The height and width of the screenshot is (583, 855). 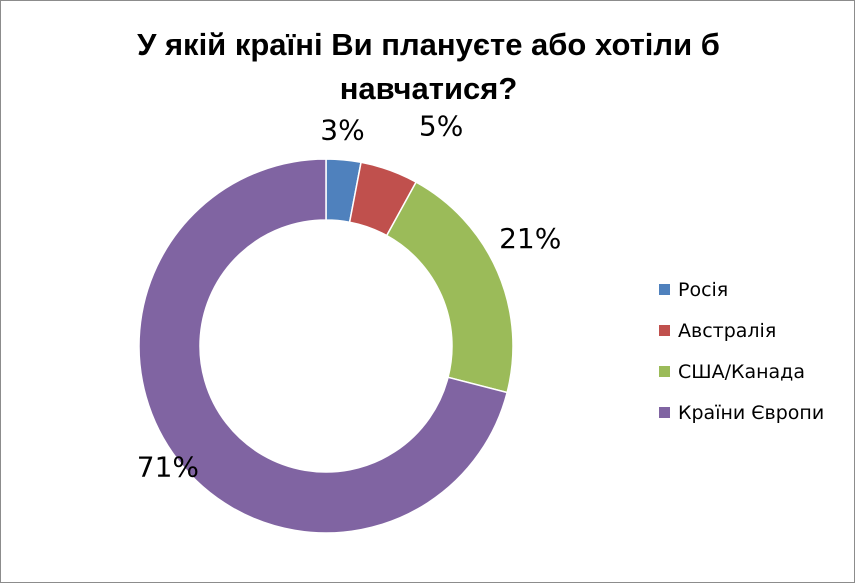 I want to click on legend-label: Австралія, so click(x=727, y=330).